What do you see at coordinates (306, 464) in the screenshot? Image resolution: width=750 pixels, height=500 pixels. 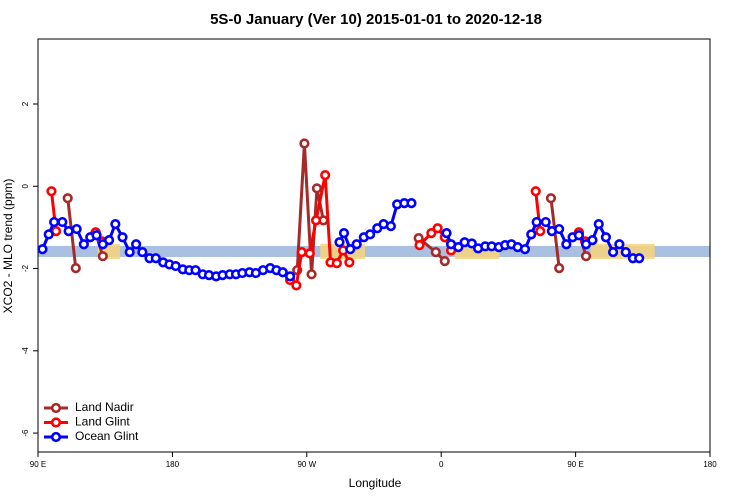 I see `x-tick-label: 90 W` at bounding box center [306, 464].